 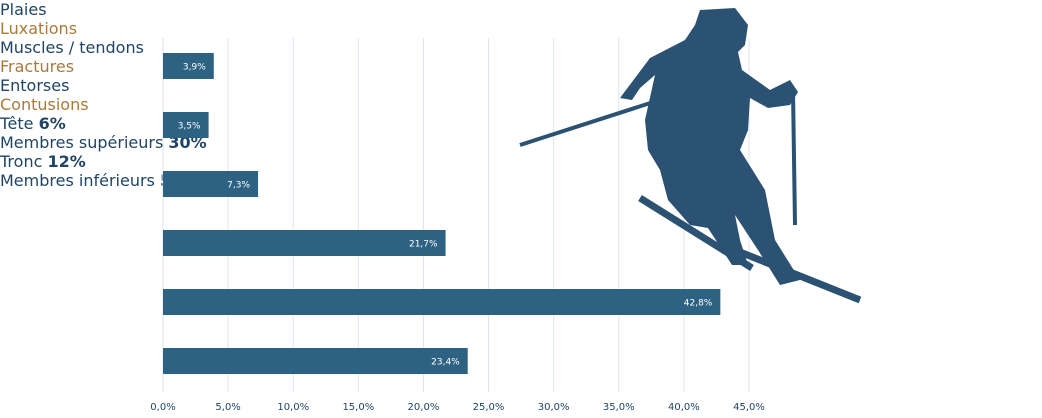 What do you see at coordinates (445, 363) in the screenshot?
I see `value-label: 23,4%` at bounding box center [445, 363].